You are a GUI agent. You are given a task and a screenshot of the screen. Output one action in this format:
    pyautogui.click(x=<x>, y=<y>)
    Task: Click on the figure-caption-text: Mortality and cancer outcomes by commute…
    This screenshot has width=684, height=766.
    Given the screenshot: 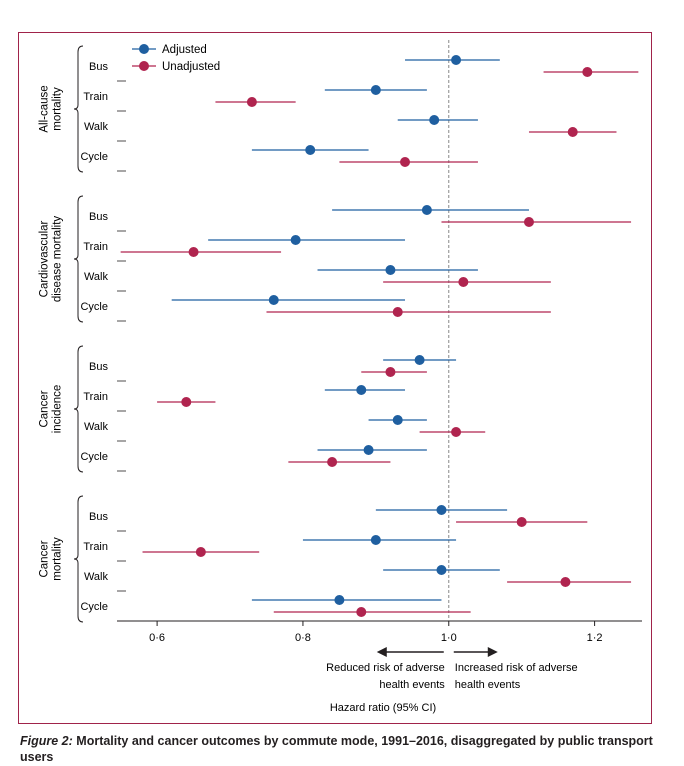 What is the action you would take?
    pyautogui.click(x=336, y=749)
    